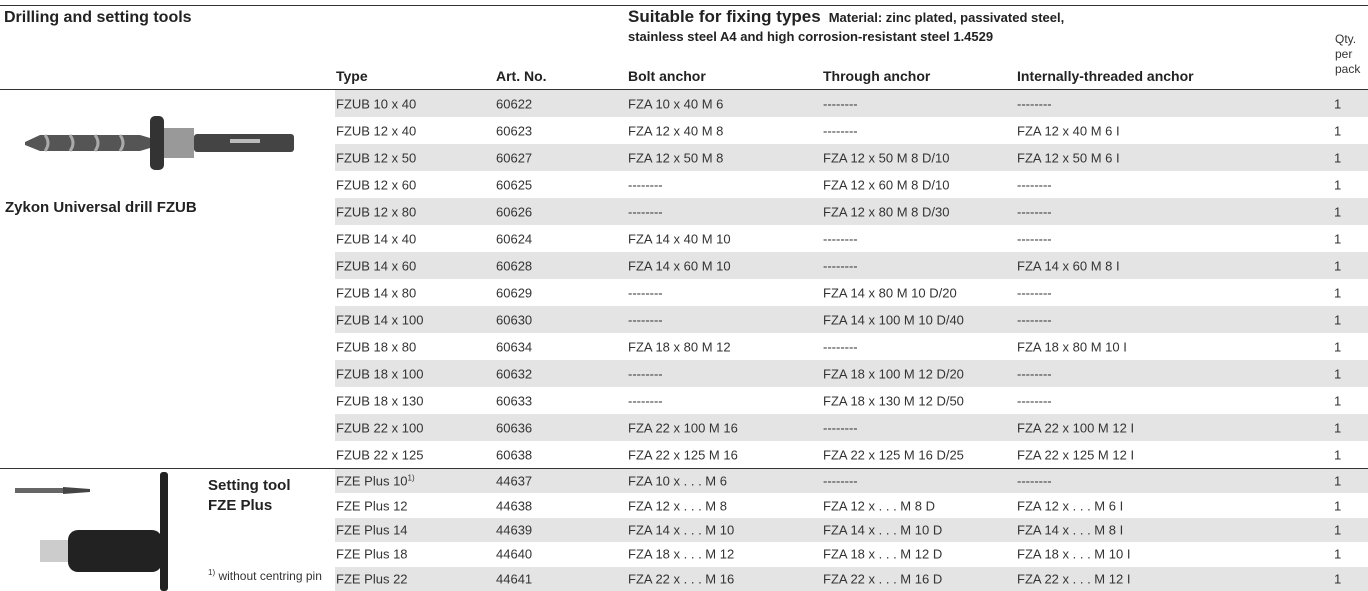 The image size is (1368, 591). What do you see at coordinates (380, 454) in the screenshot?
I see `cell-text: FZUB 22 x 125` at bounding box center [380, 454].